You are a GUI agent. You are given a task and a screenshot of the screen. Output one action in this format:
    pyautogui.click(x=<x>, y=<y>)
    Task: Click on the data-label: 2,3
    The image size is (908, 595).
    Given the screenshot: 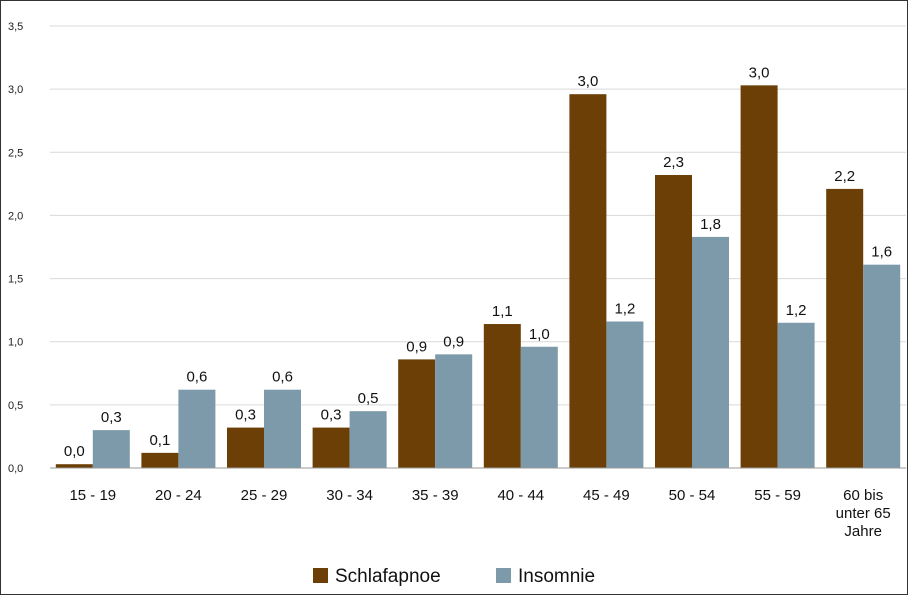 What is the action you would take?
    pyautogui.click(x=673, y=162)
    